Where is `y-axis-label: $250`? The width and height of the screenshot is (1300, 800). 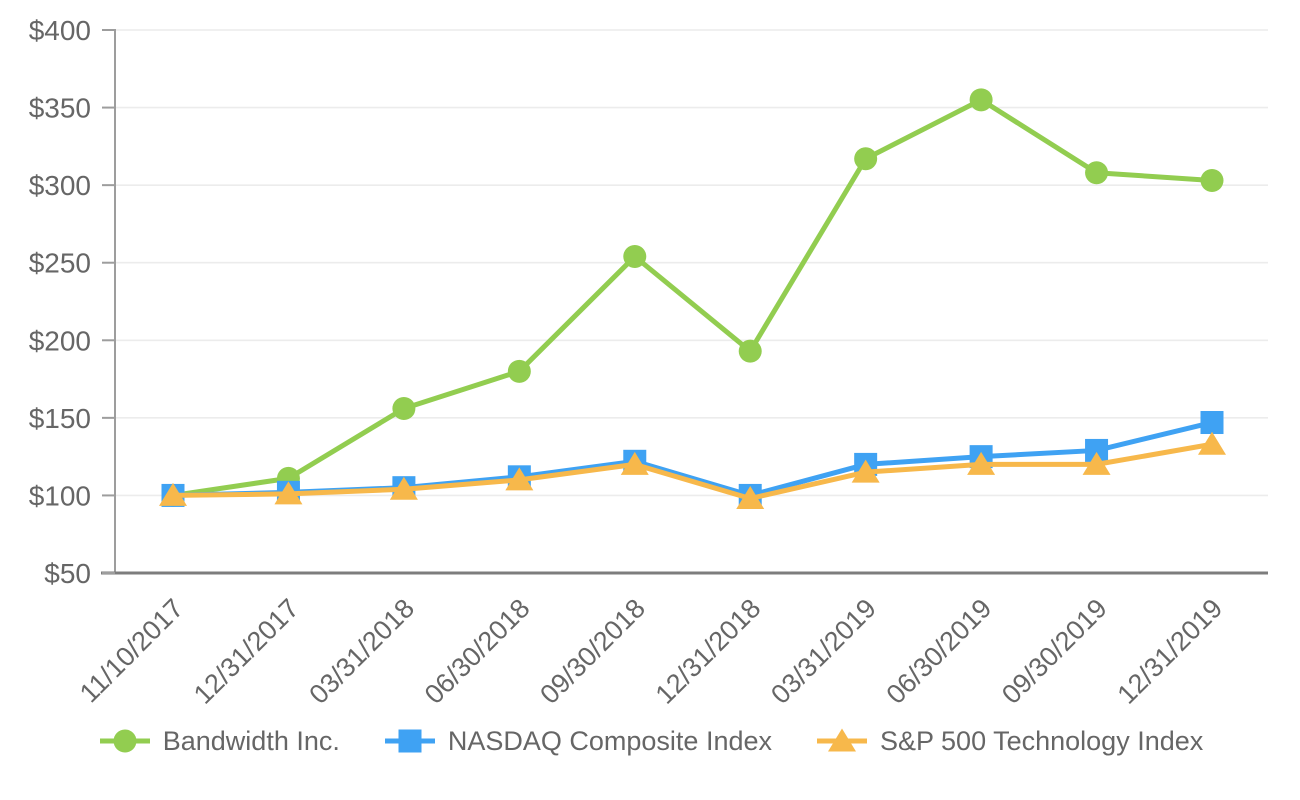 y-axis-label: $250 is located at coordinates (60, 263).